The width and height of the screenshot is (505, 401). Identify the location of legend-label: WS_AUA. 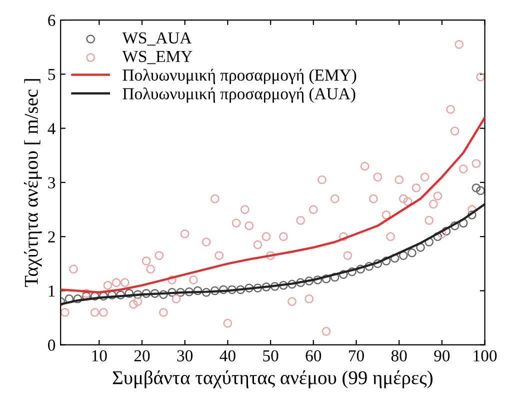
(157, 39).